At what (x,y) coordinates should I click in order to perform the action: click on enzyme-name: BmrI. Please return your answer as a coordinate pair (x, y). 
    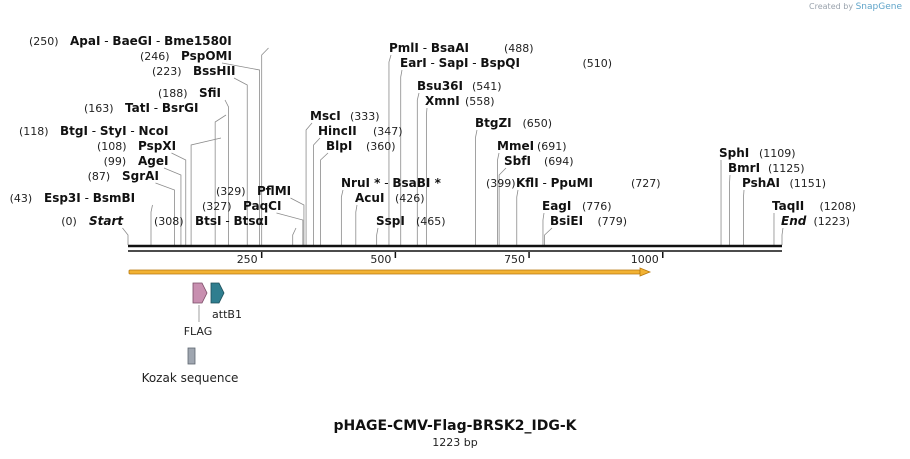
    Looking at the image, I should click on (744, 168).